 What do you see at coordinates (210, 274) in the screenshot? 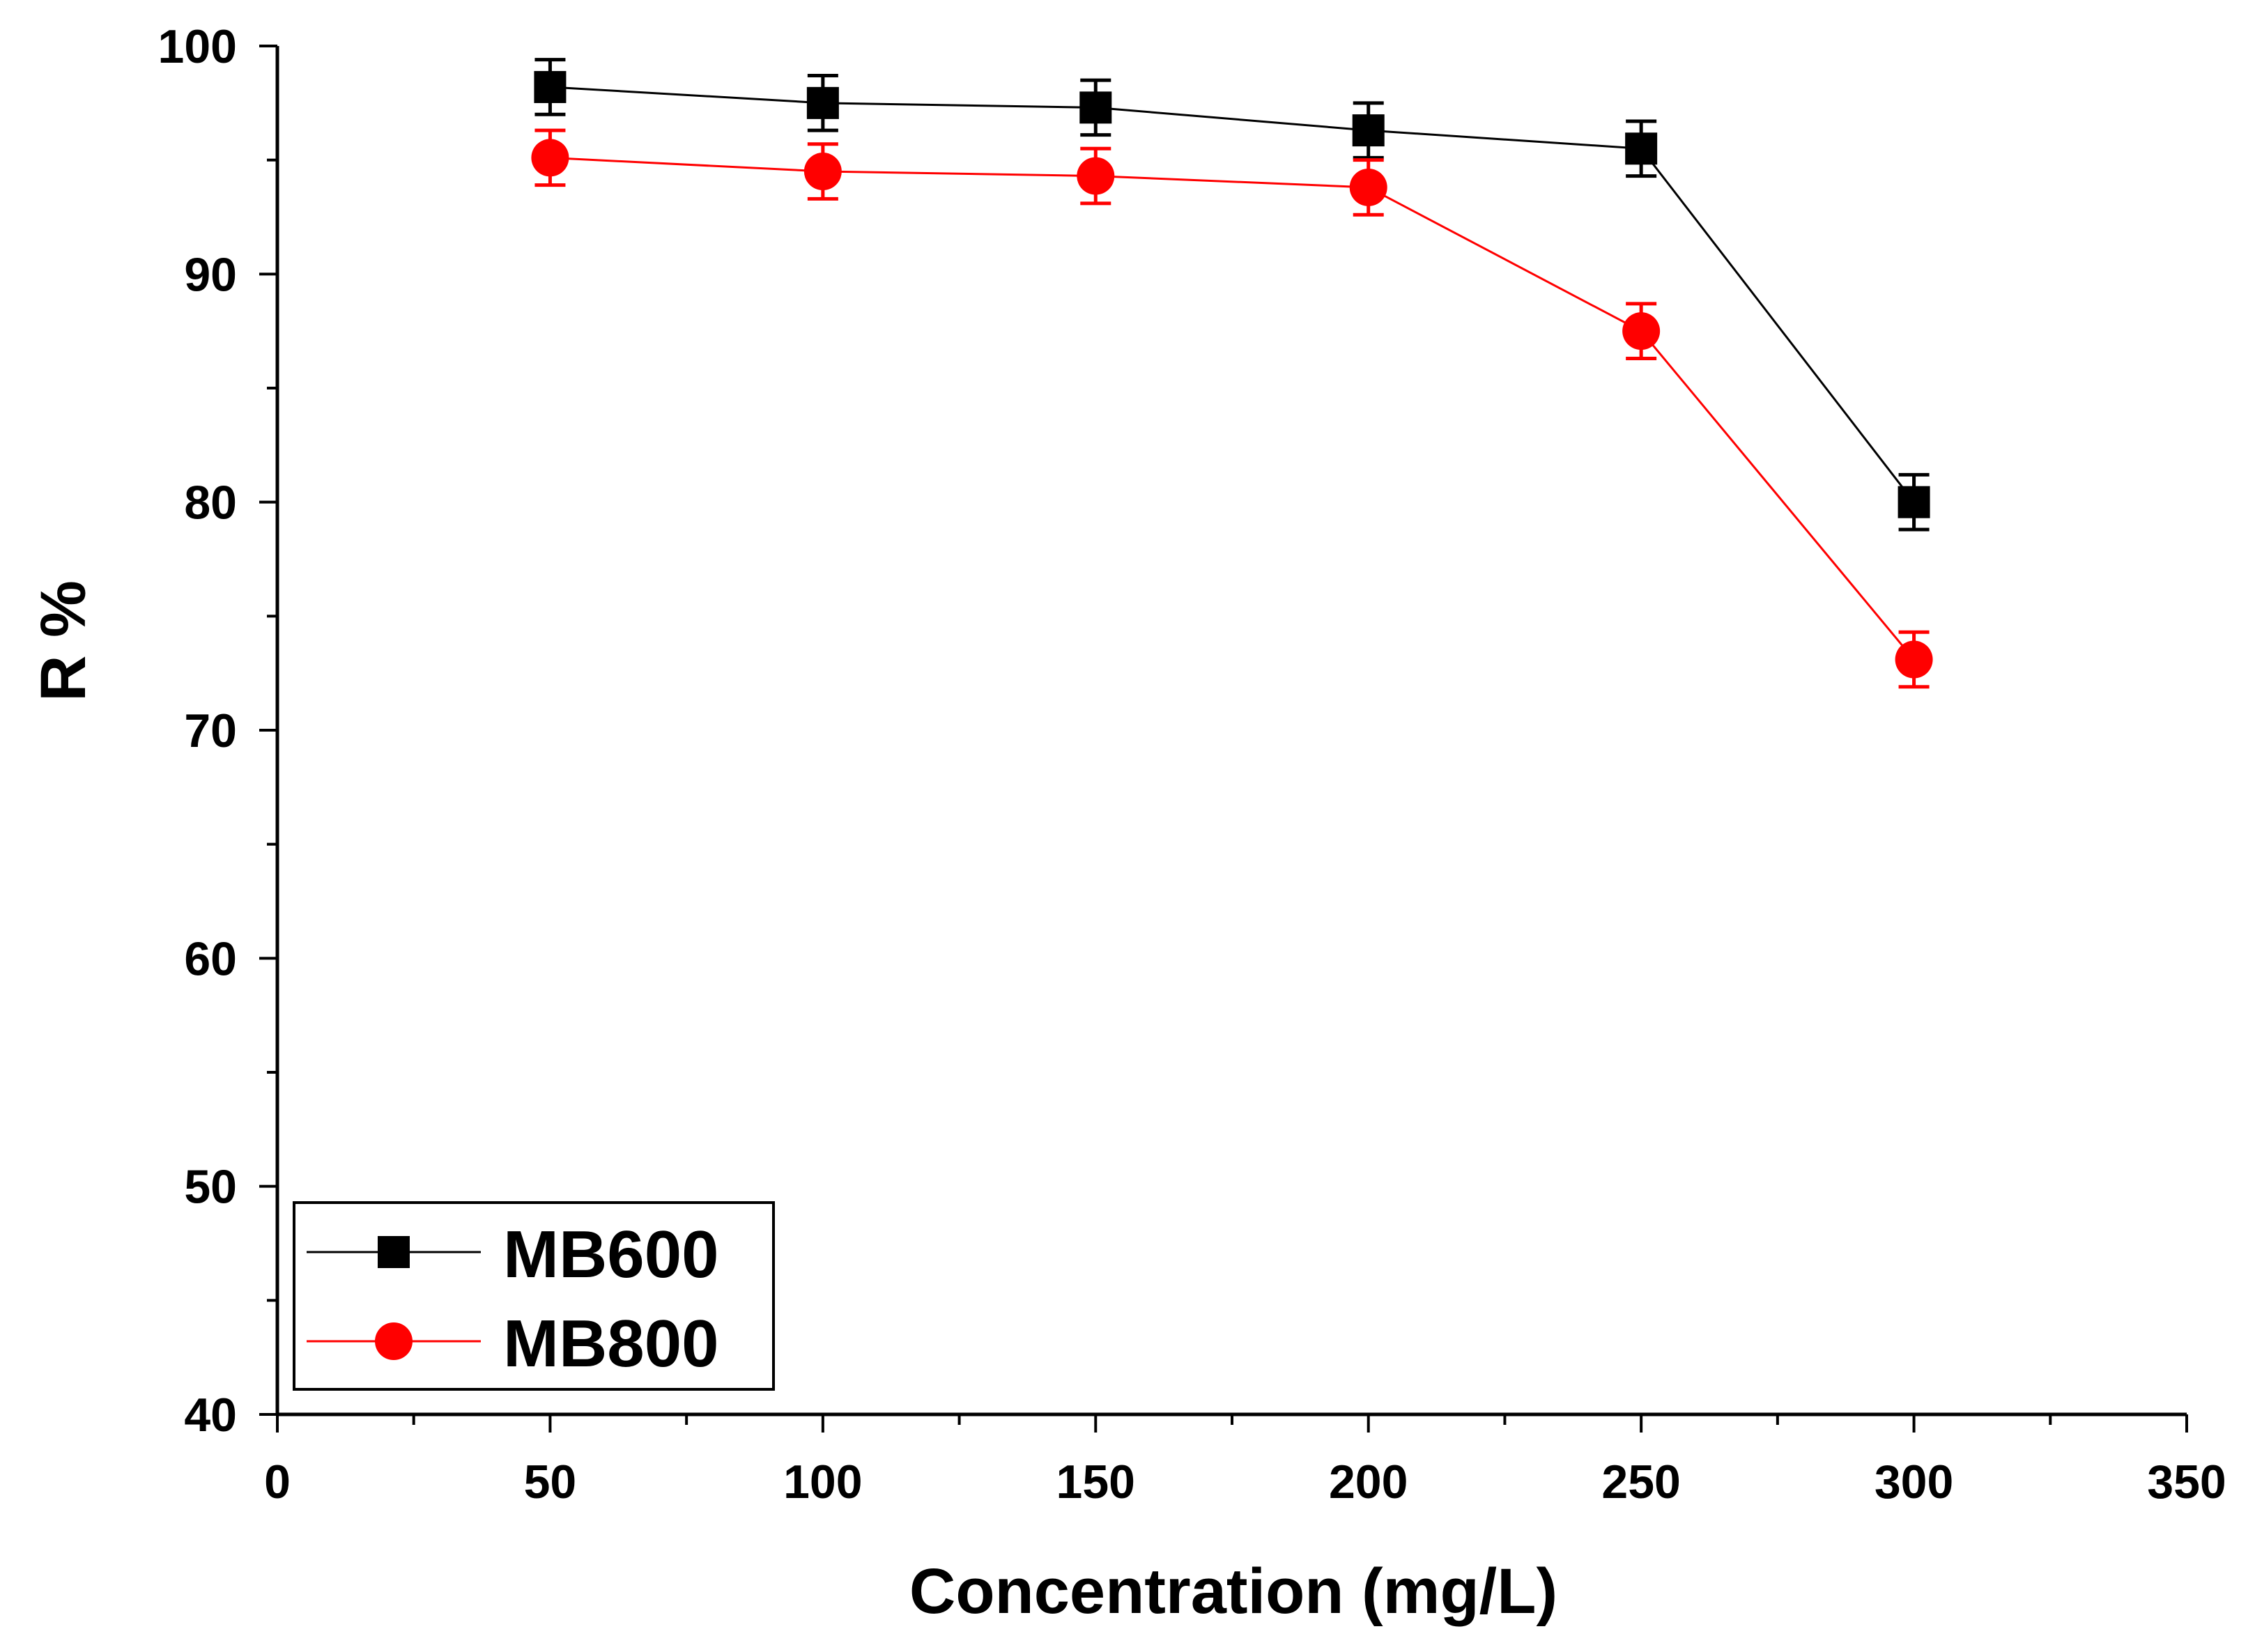
I see `y-tick-label: 90` at bounding box center [210, 274].